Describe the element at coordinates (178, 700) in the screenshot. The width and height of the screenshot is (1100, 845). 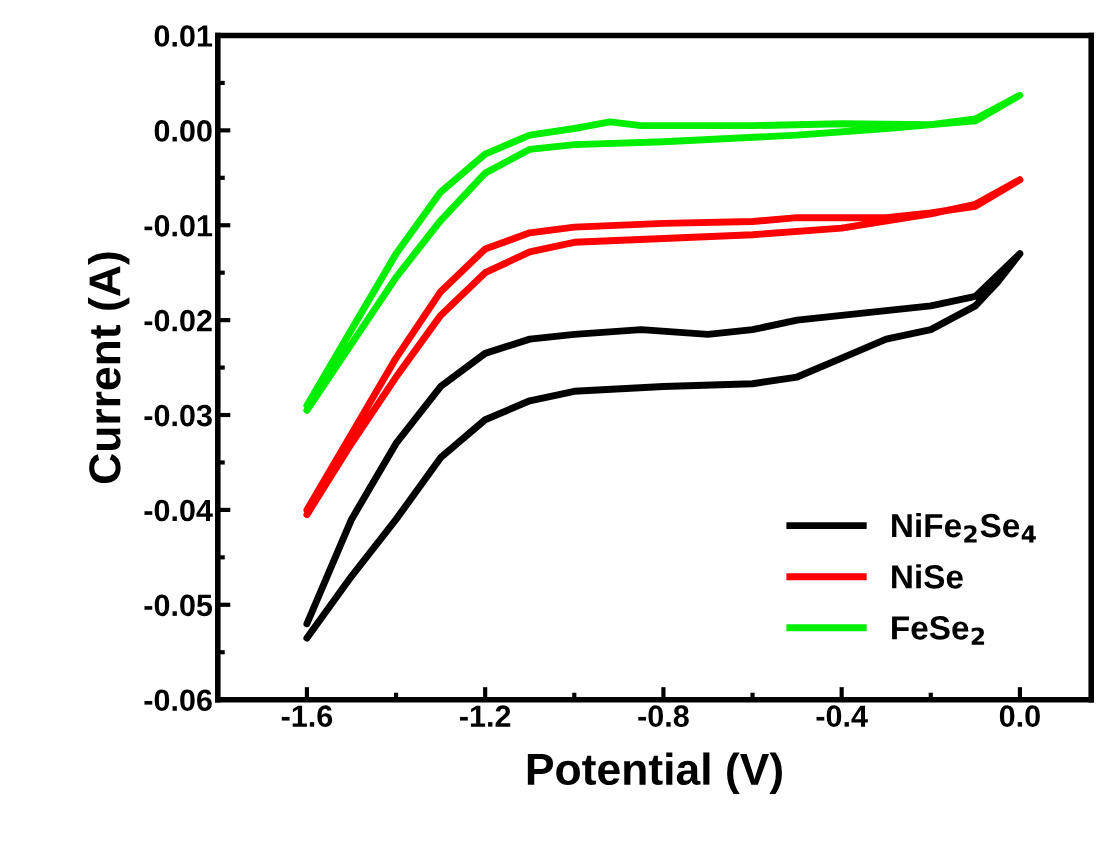
I see `y-tick-label: -0.06` at that location.